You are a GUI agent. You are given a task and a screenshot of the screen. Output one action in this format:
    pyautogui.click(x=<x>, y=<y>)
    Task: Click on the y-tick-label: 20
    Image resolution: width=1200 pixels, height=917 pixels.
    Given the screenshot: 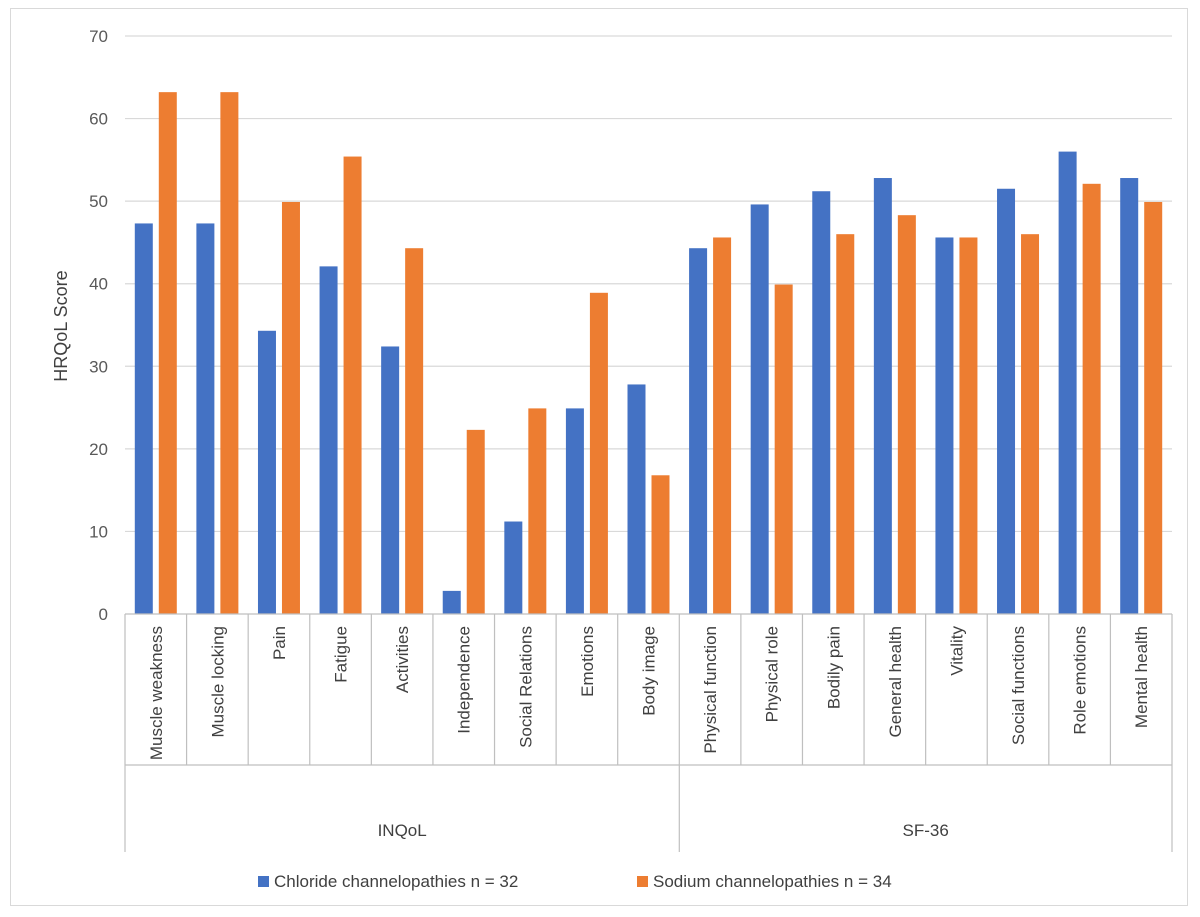 What is the action you would take?
    pyautogui.click(x=98, y=449)
    